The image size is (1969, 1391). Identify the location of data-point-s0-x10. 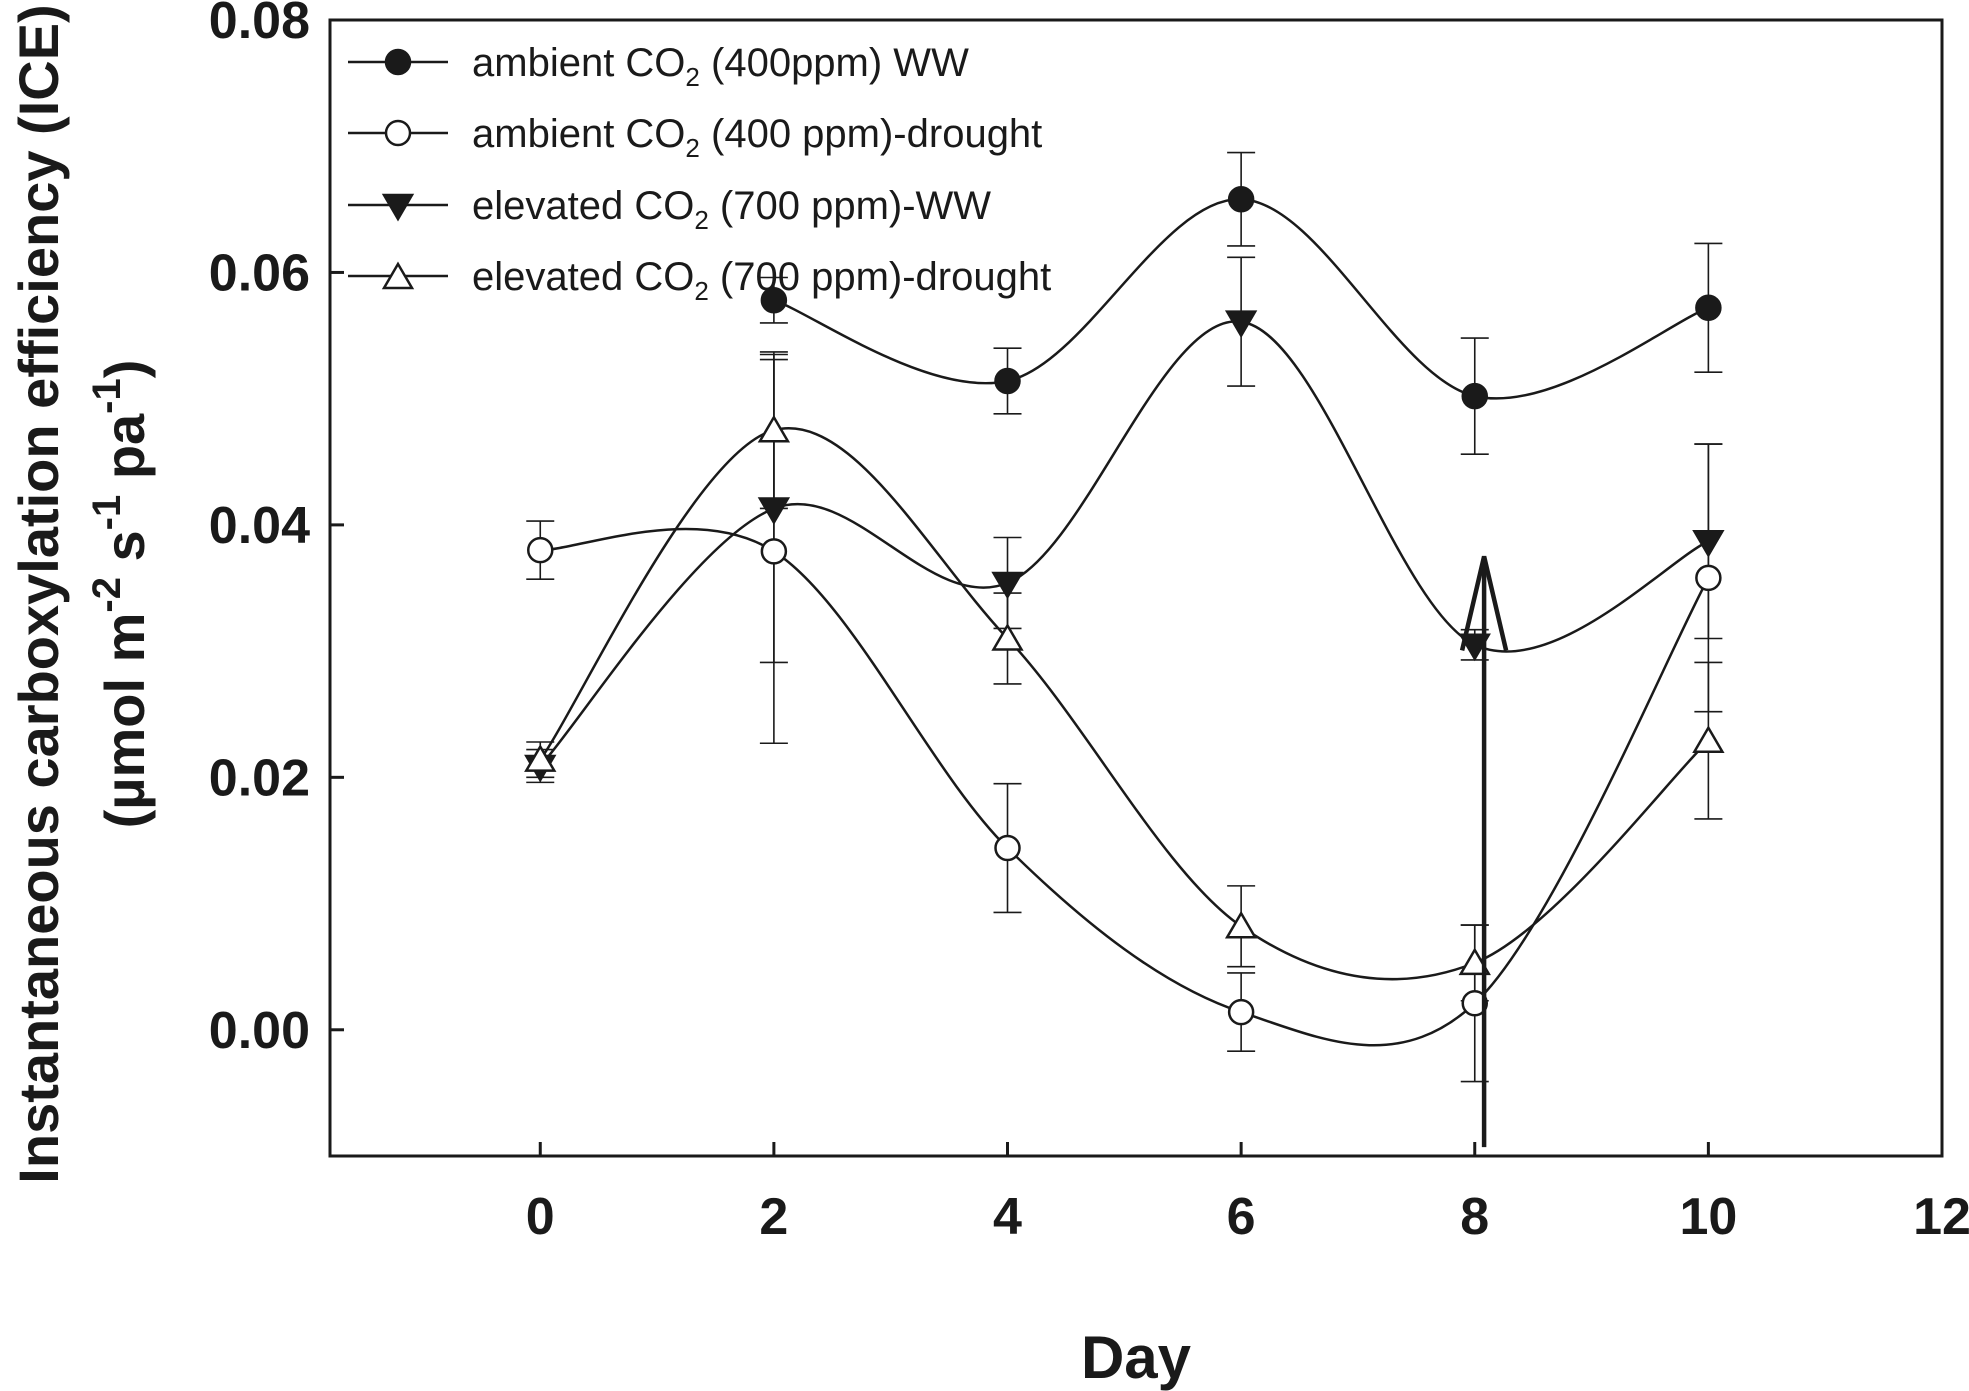
(1708, 308).